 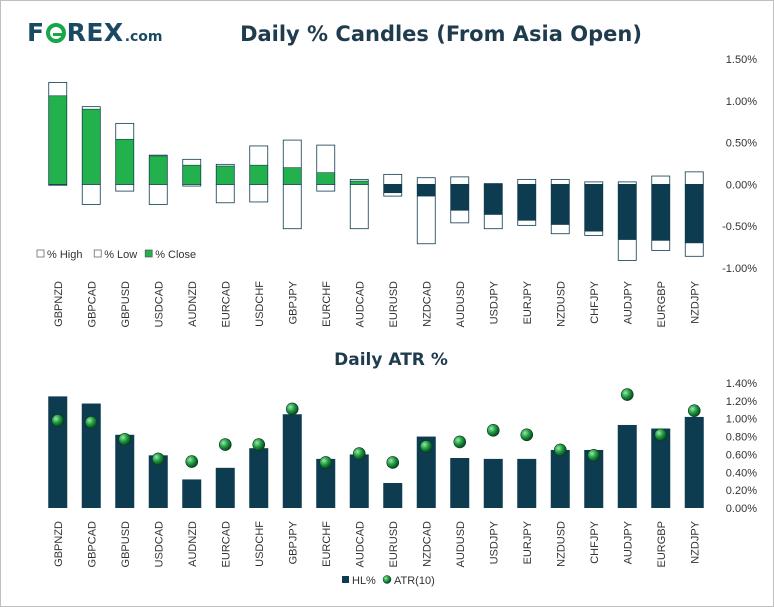 I want to click on chart1-category-label: CHFJPY, so click(x=595, y=301).